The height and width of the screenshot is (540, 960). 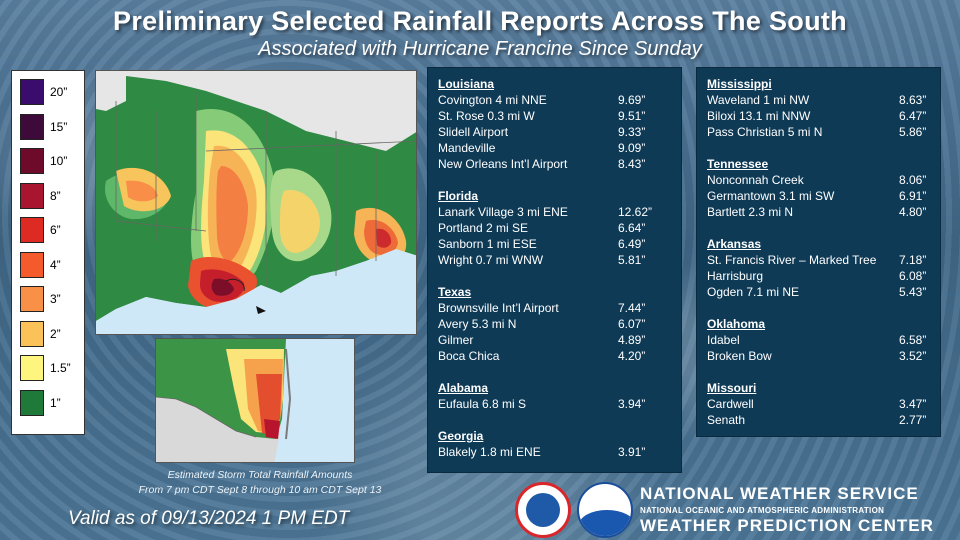 What do you see at coordinates (734, 244) in the screenshot?
I see `state-heading: Arkansas` at bounding box center [734, 244].